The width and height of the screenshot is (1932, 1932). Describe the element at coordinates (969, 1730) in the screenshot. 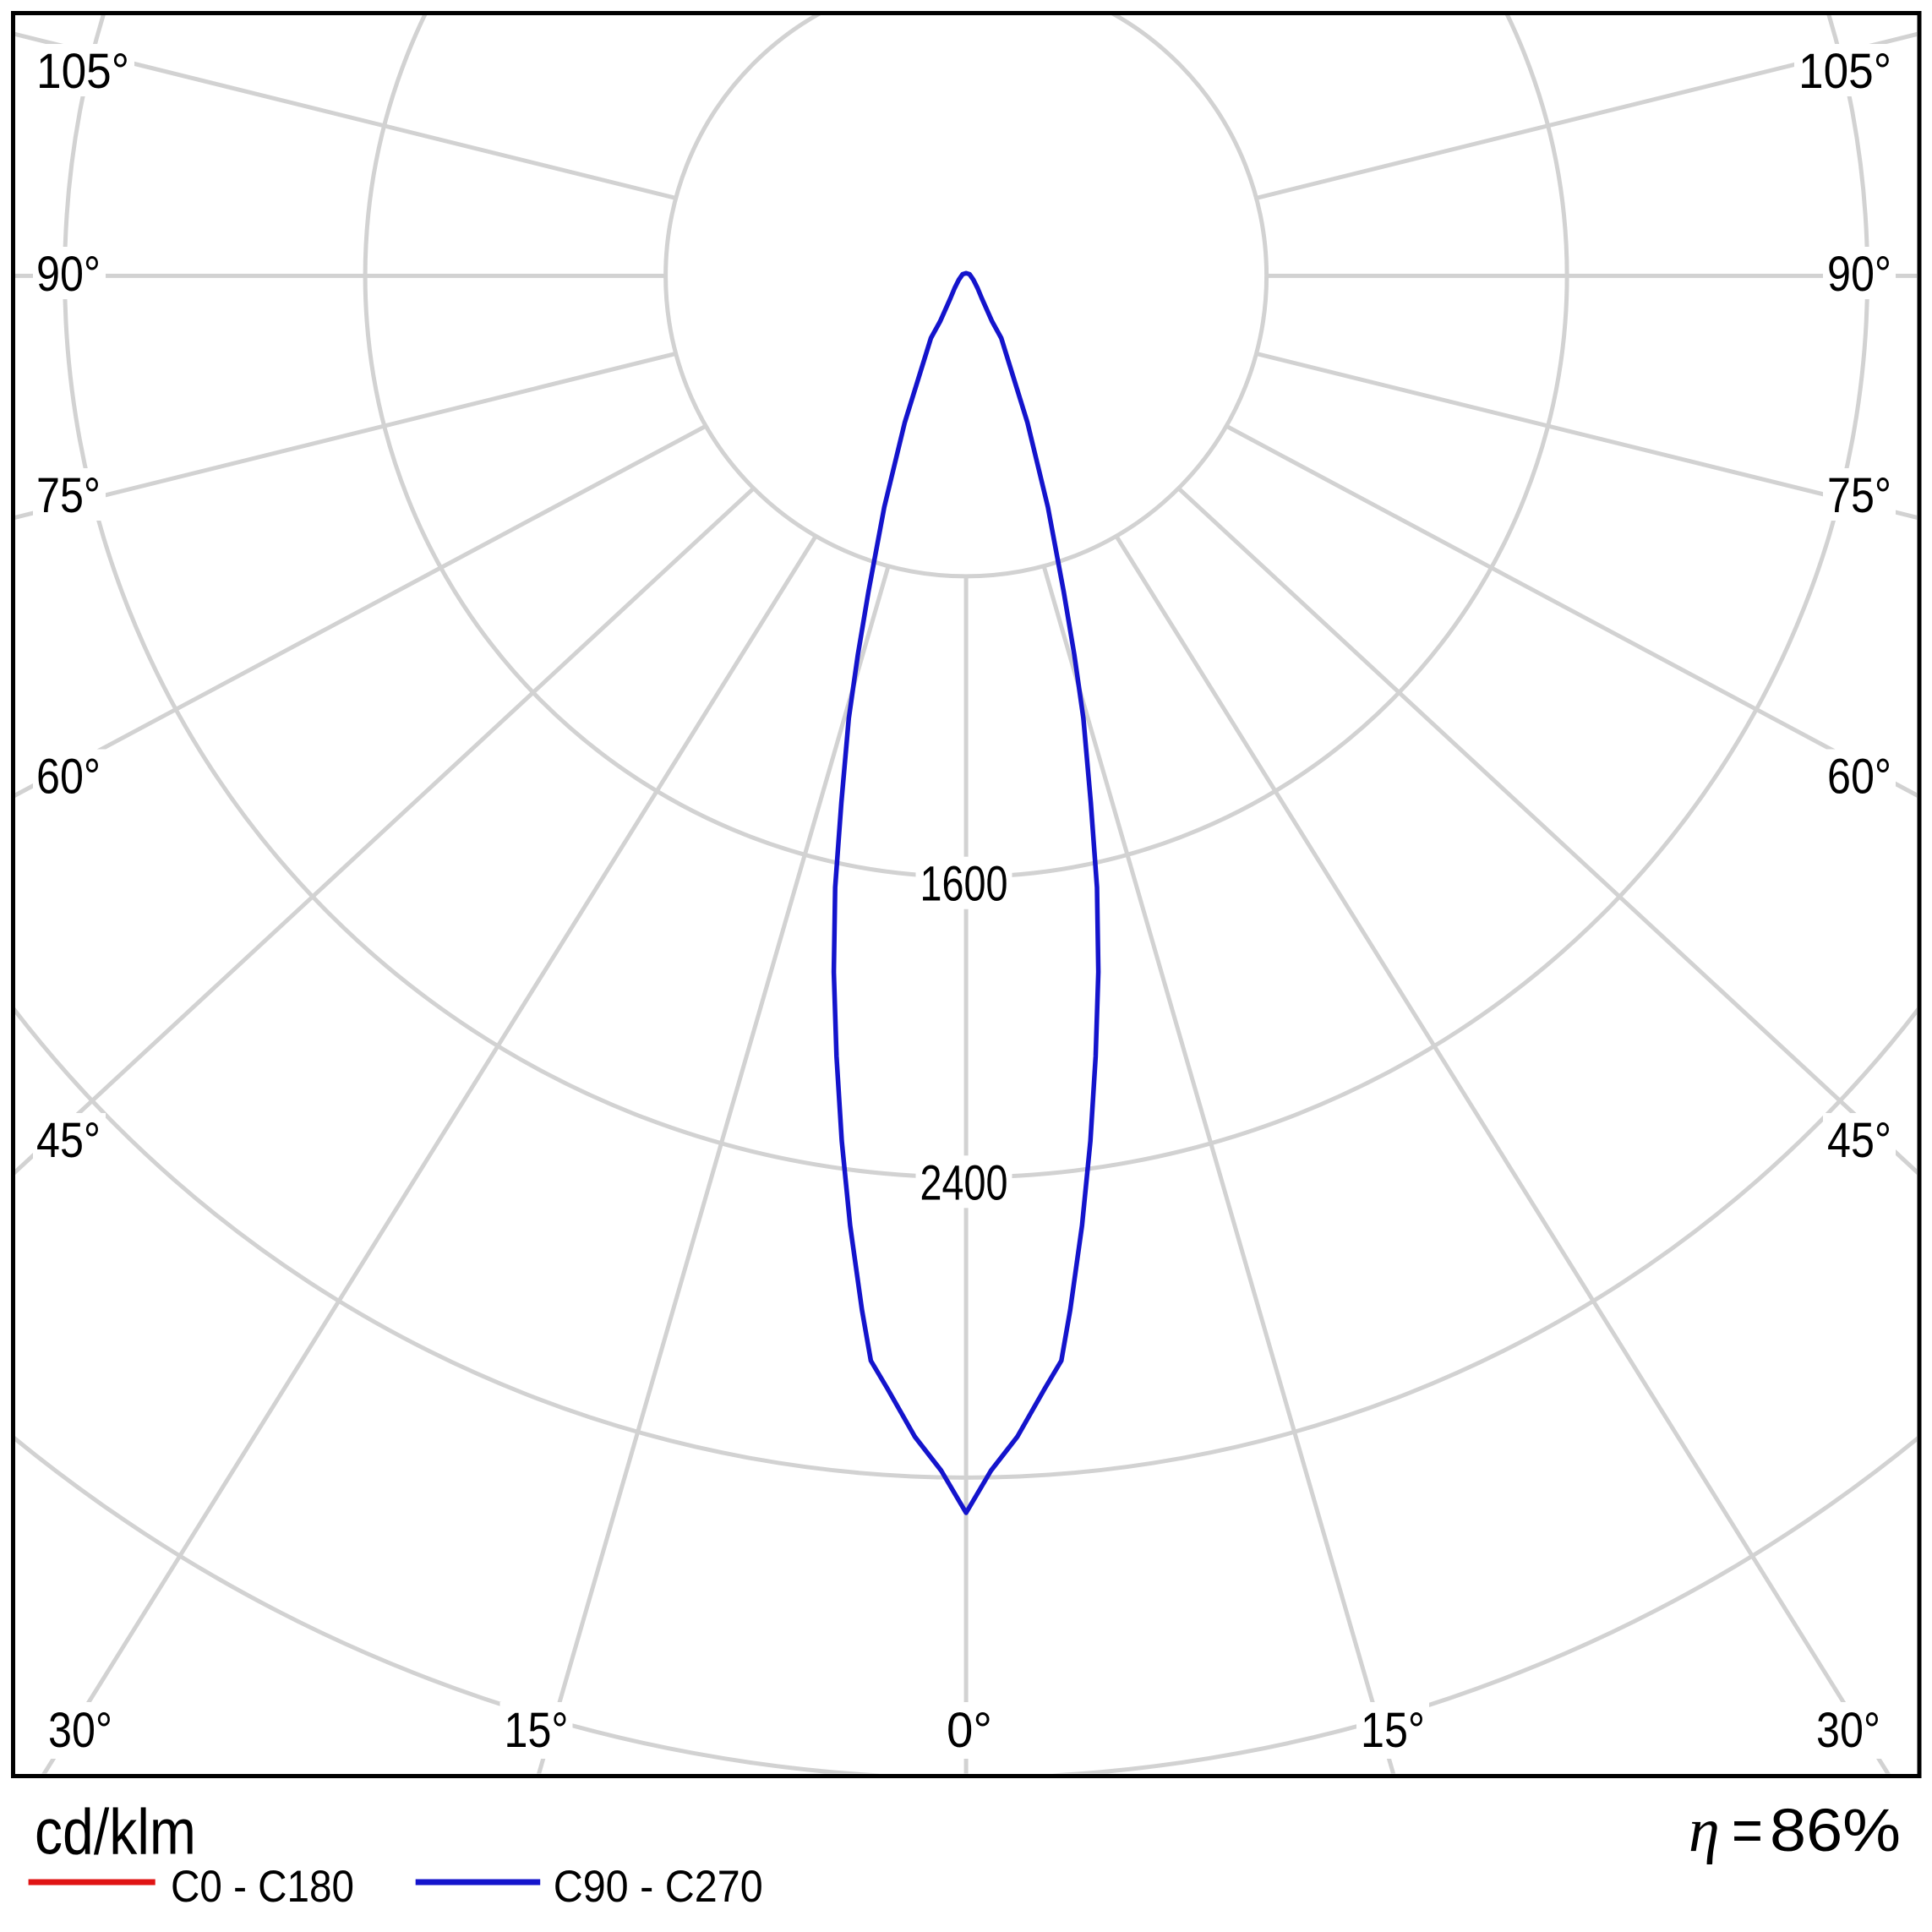

I see `svg-text: 0°` at that location.